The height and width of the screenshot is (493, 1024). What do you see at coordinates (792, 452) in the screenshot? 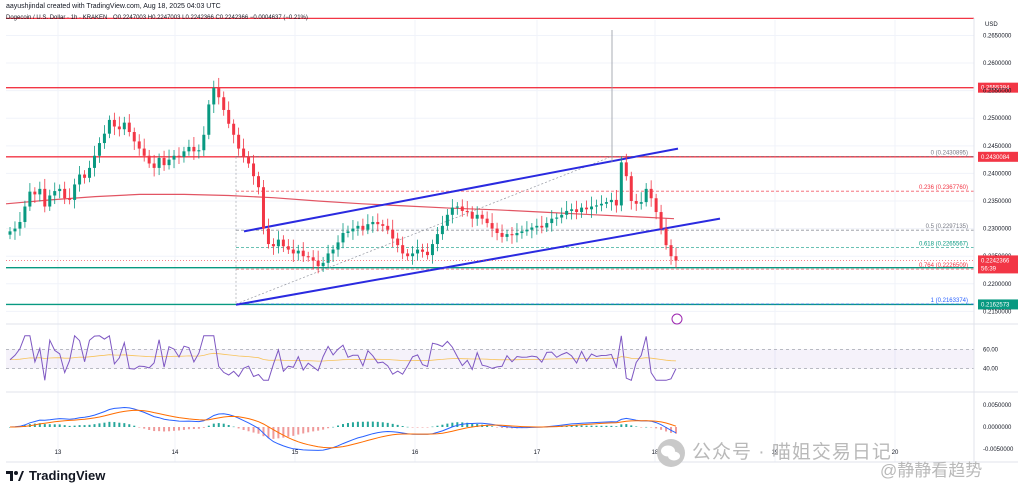
I see `watermark-line1: 公众号 · 喵姐交易日记` at bounding box center [792, 452].